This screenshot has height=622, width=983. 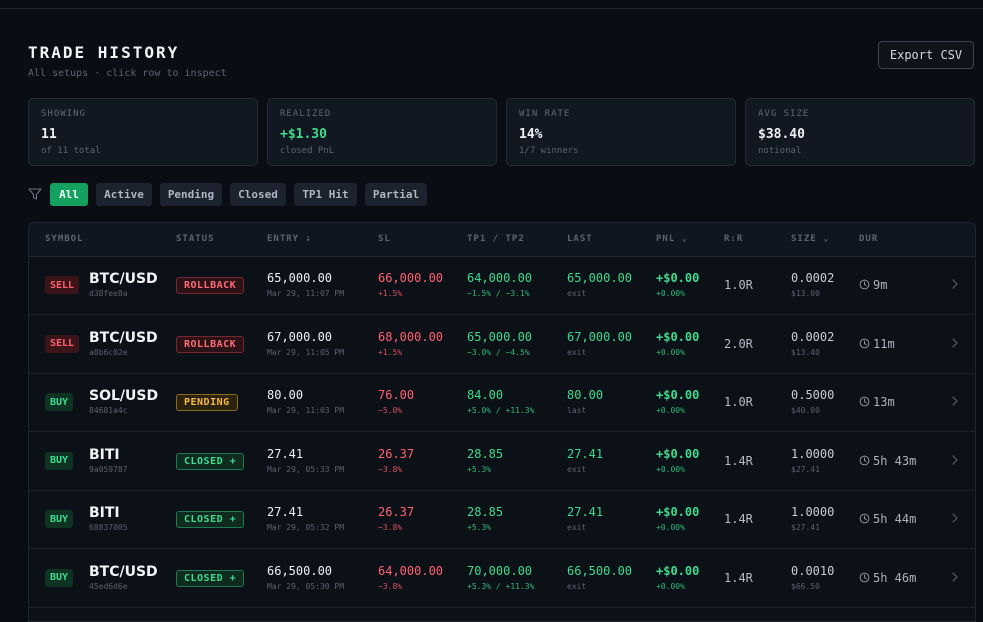 What do you see at coordinates (810, 239) in the screenshot?
I see `column-header-size: SIZE ⌄` at bounding box center [810, 239].